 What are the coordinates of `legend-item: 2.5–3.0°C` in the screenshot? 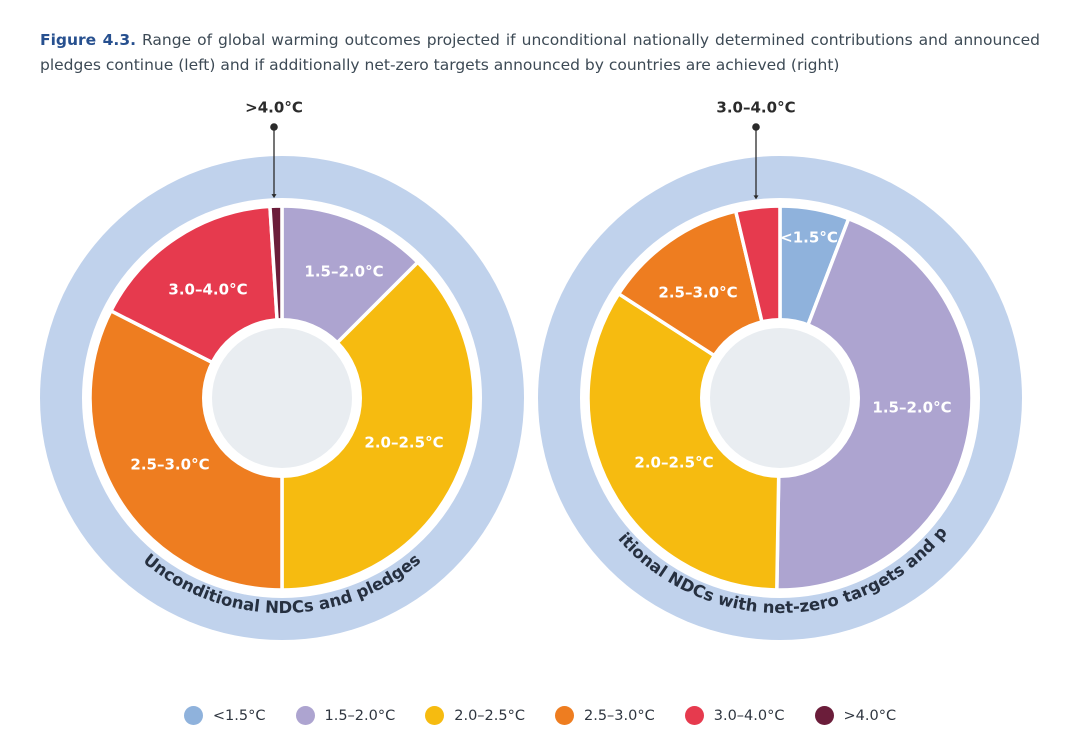 It's located at (605, 715).